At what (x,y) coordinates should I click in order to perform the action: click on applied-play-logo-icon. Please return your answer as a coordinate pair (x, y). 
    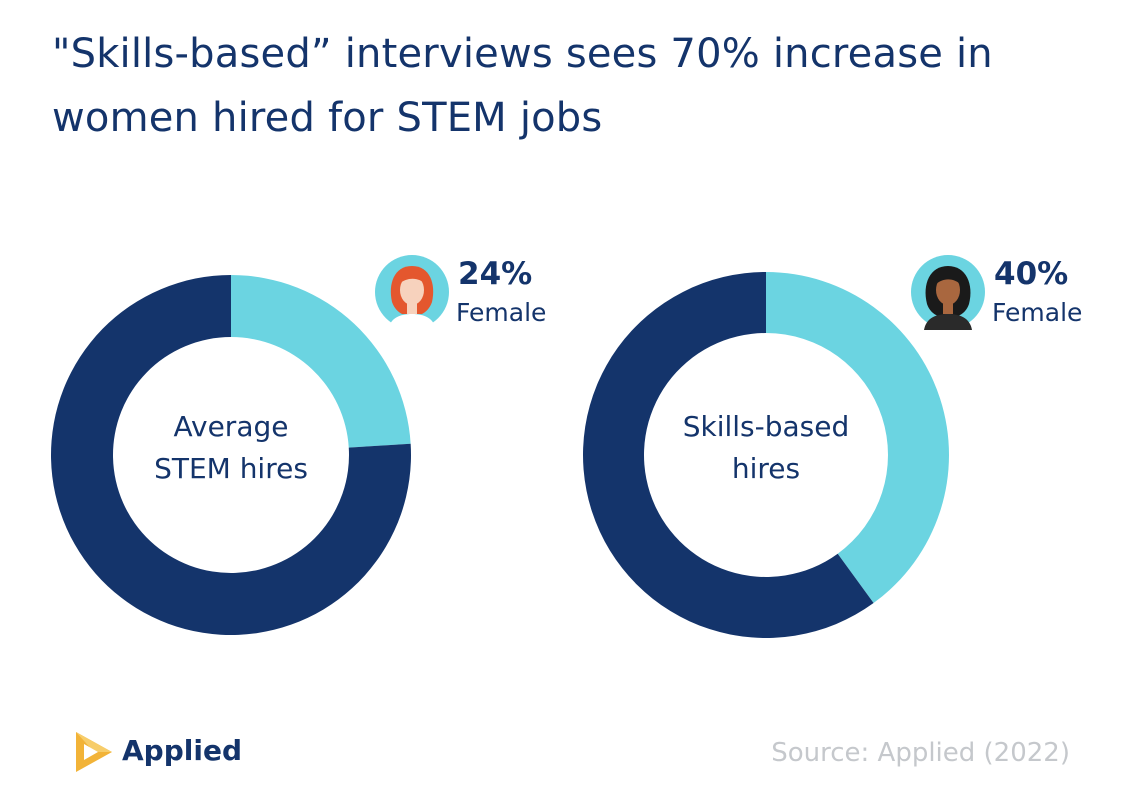
    Looking at the image, I should click on (94, 752).